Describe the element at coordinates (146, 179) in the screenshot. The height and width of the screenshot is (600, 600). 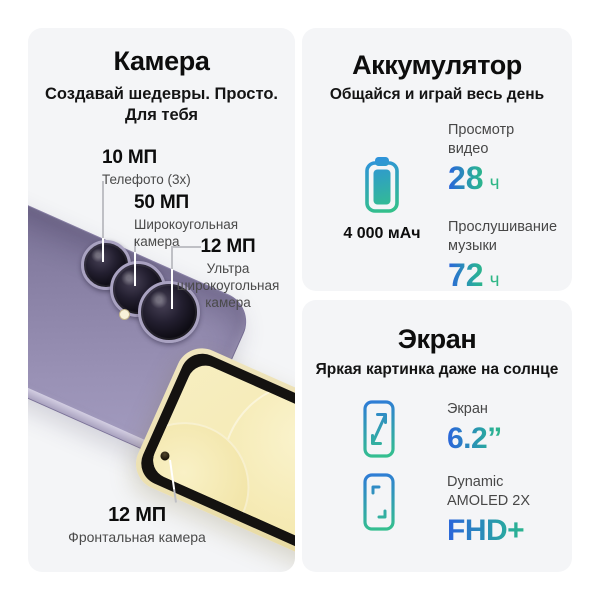
I see `spec-telephoto-label: Телефото (3x)` at that location.